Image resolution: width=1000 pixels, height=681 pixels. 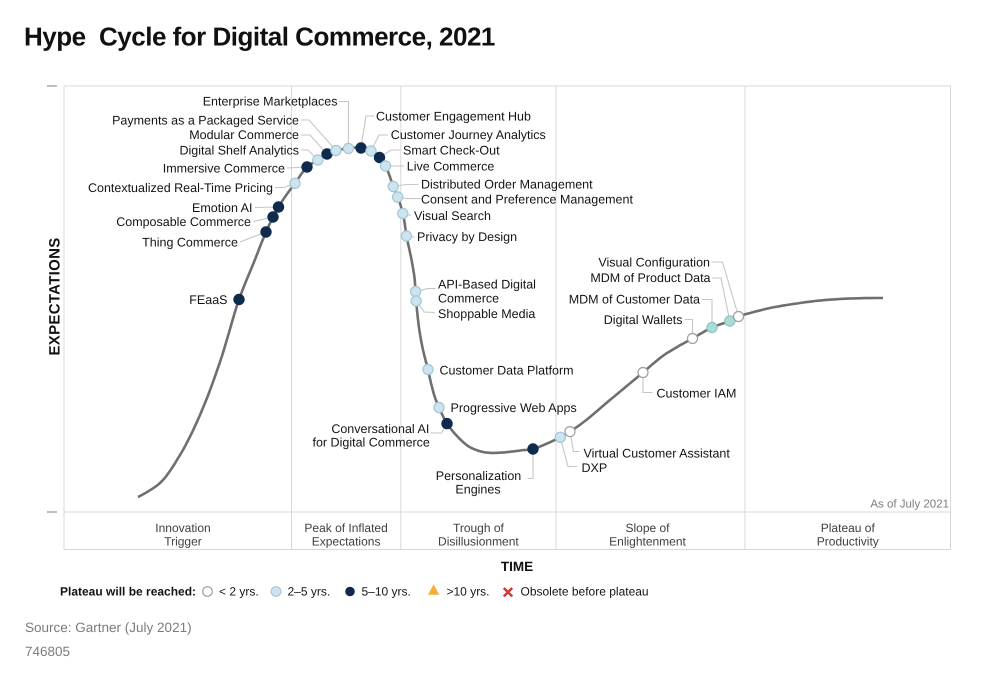 I want to click on svg-text: Disillusionment, so click(x=478, y=542).